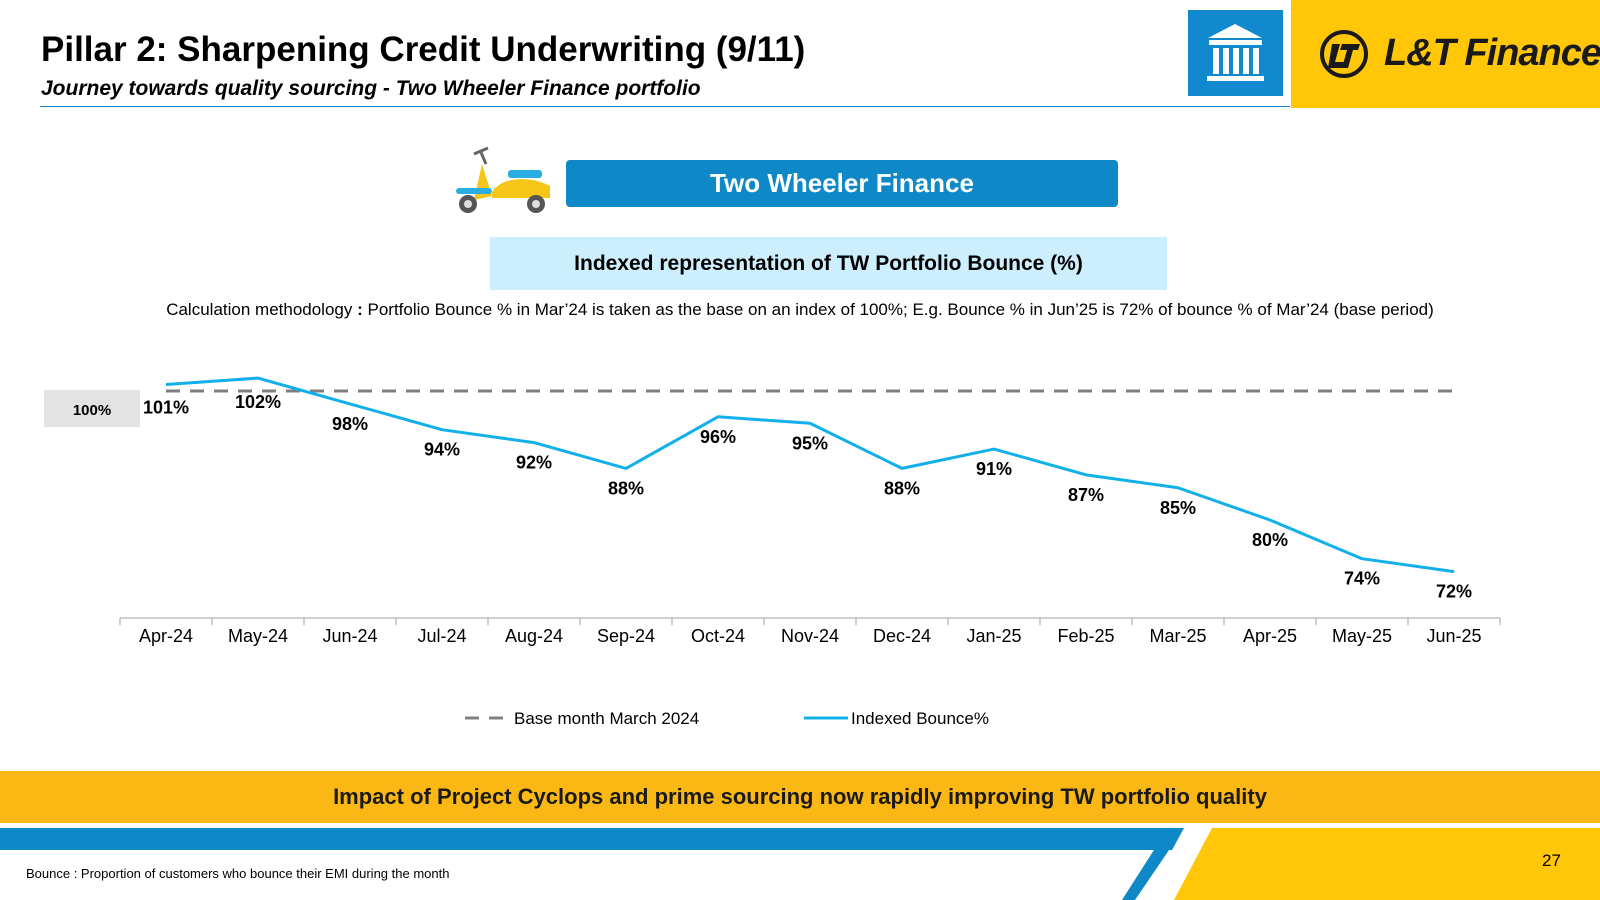  Describe the element at coordinates (718, 437) in the screenshot. I see `data-label: 96%` at that location.